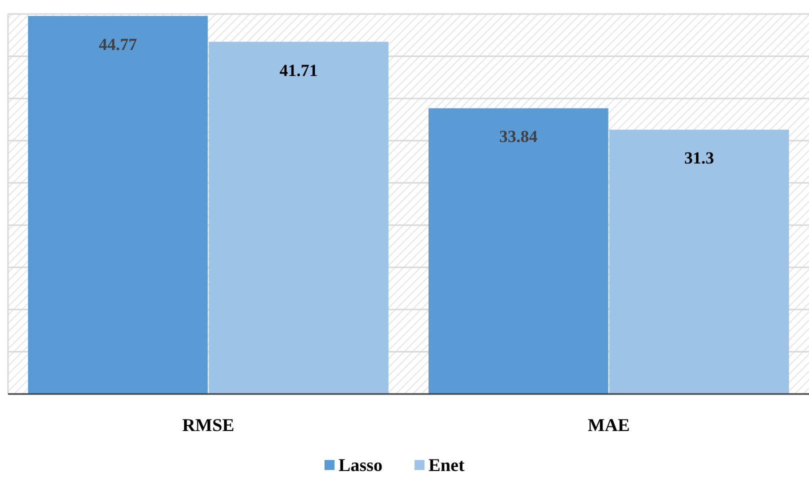 The height and width of the screenshot is (483, 809). Describe the element at coordinates (298, 70) in the screenshot. I see `data-label: 41.71` at that location.